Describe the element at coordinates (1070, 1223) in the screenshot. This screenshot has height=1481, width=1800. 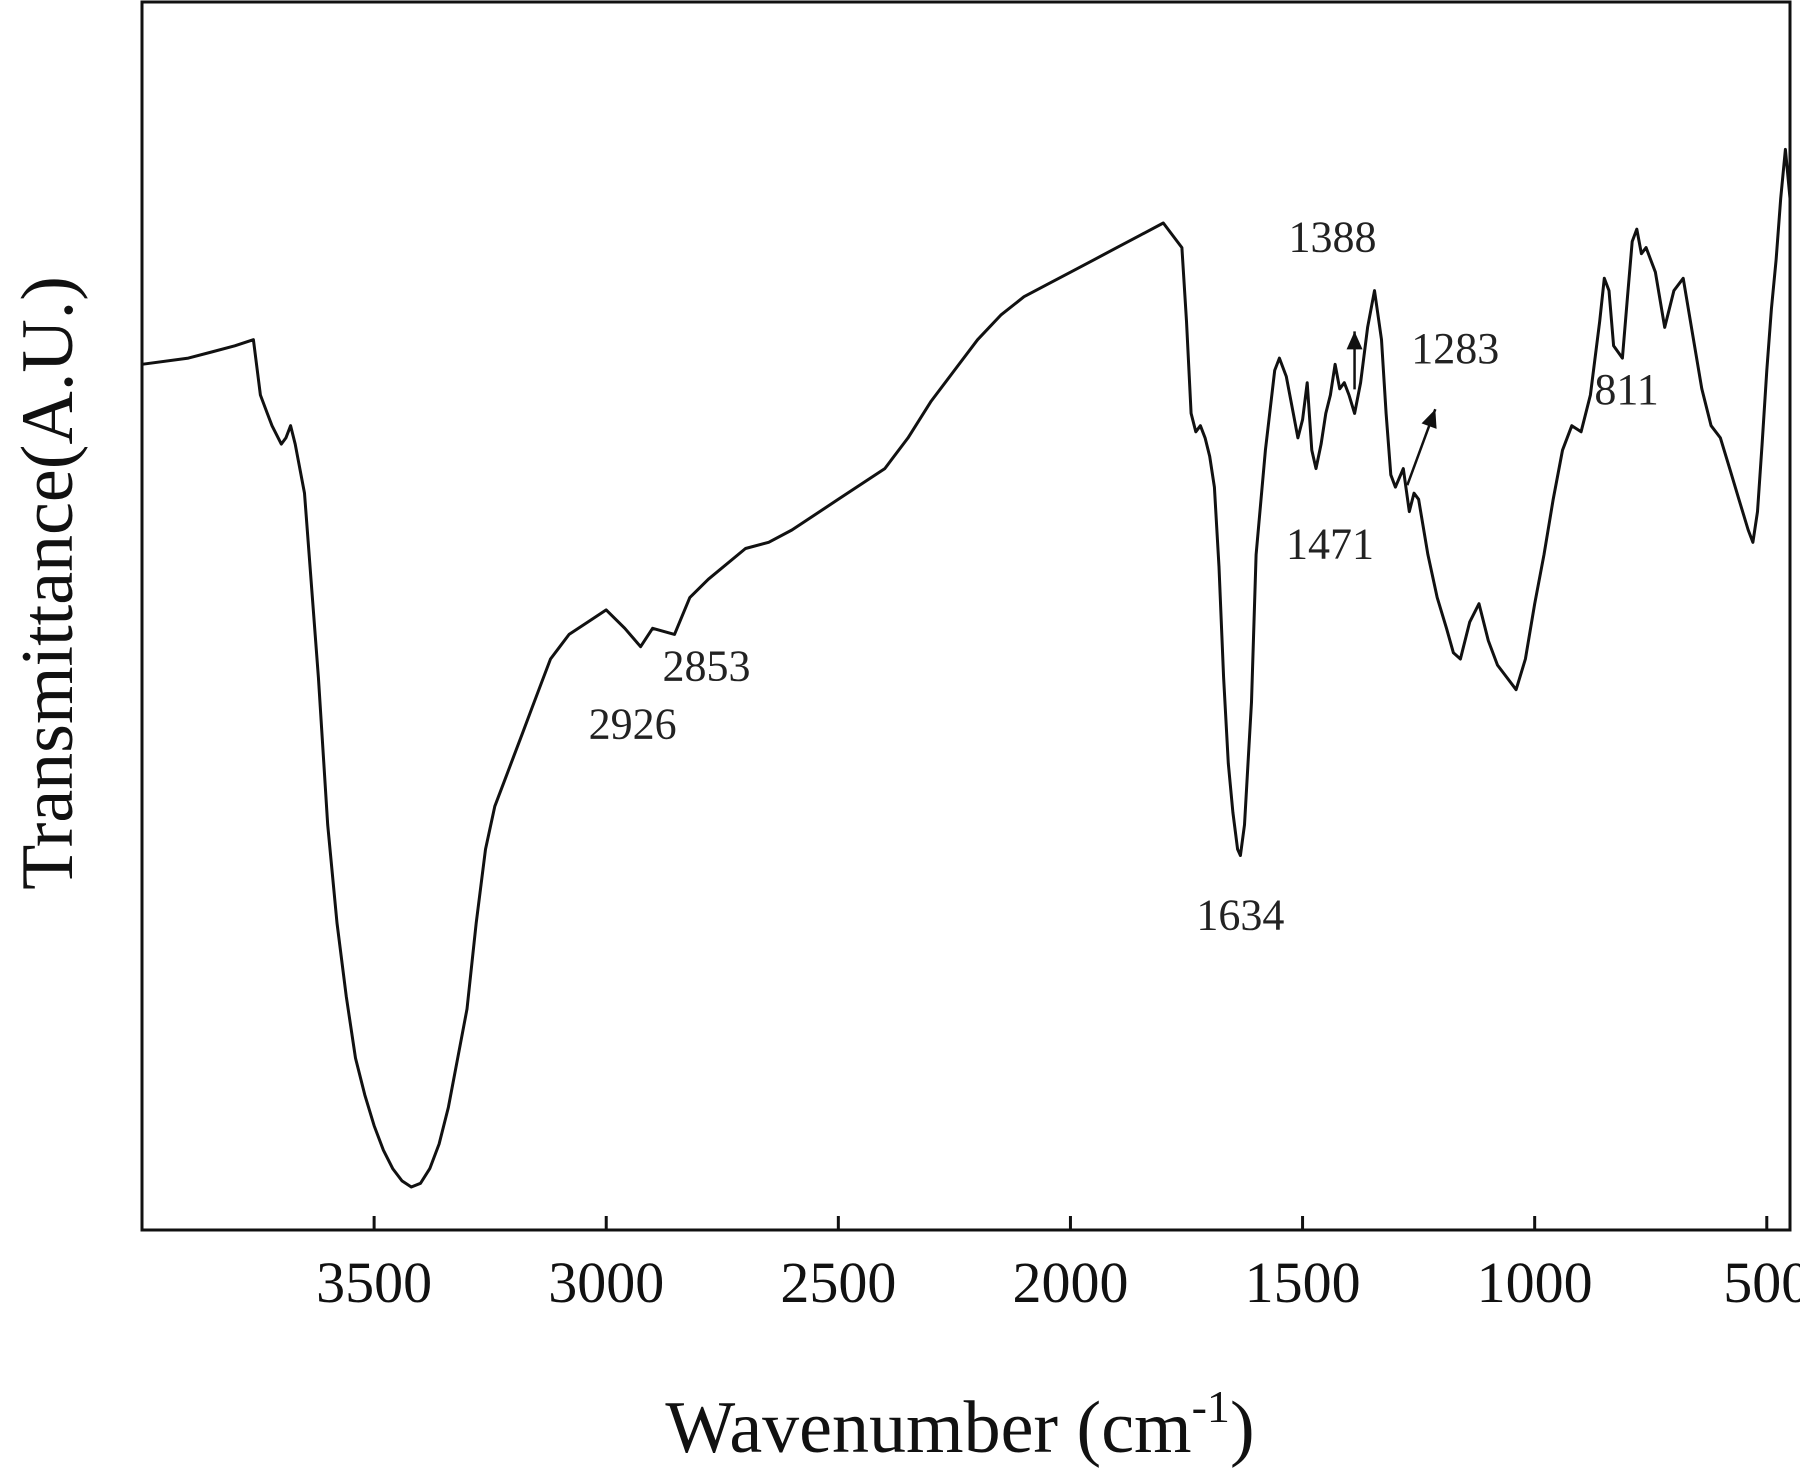
I see `x-axis-ticks` at that location.